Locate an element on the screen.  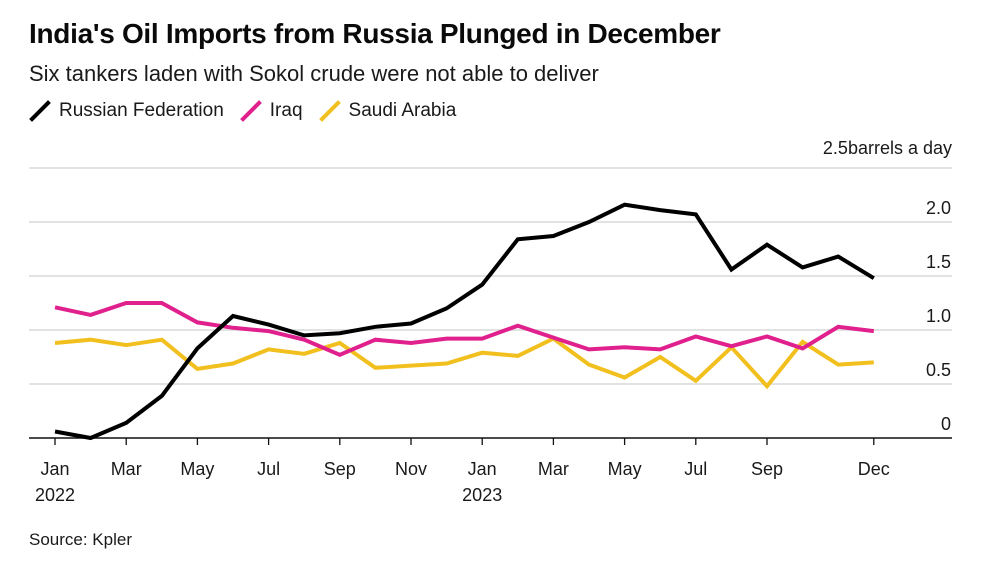
legend-label-russia: Russian Federation is located at coordinates (141, 110).